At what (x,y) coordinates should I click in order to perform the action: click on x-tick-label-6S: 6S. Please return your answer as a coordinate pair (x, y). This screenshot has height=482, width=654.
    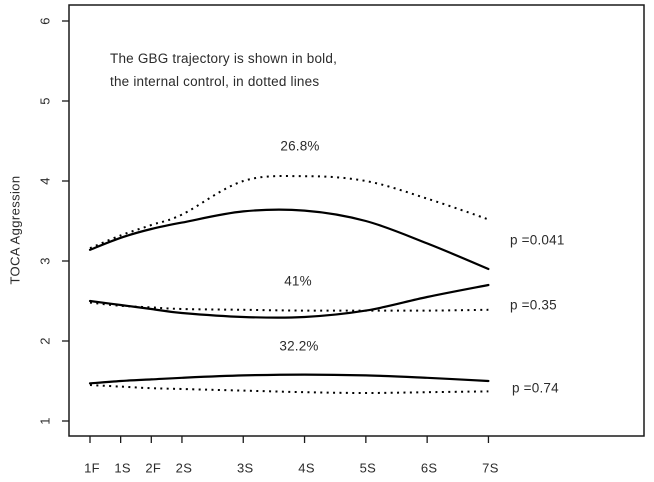
    Looking at the image, I should click on (429, 468).